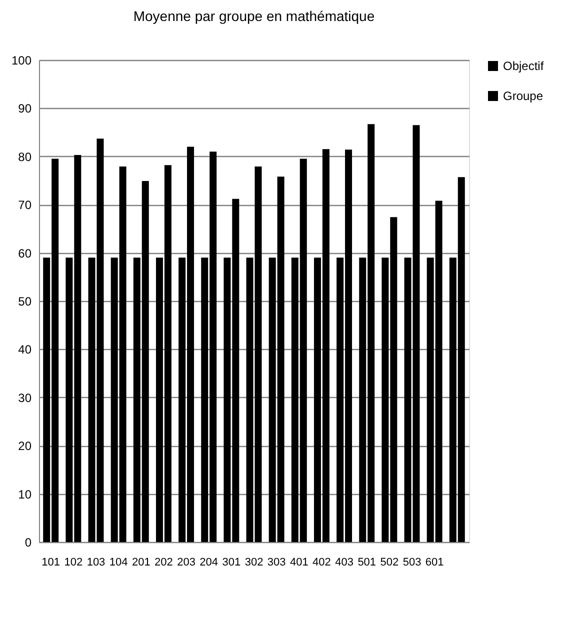  Describe the element at coordinates (434, 562) in the screenshot. I see `x-tick-label: 601` at that location.